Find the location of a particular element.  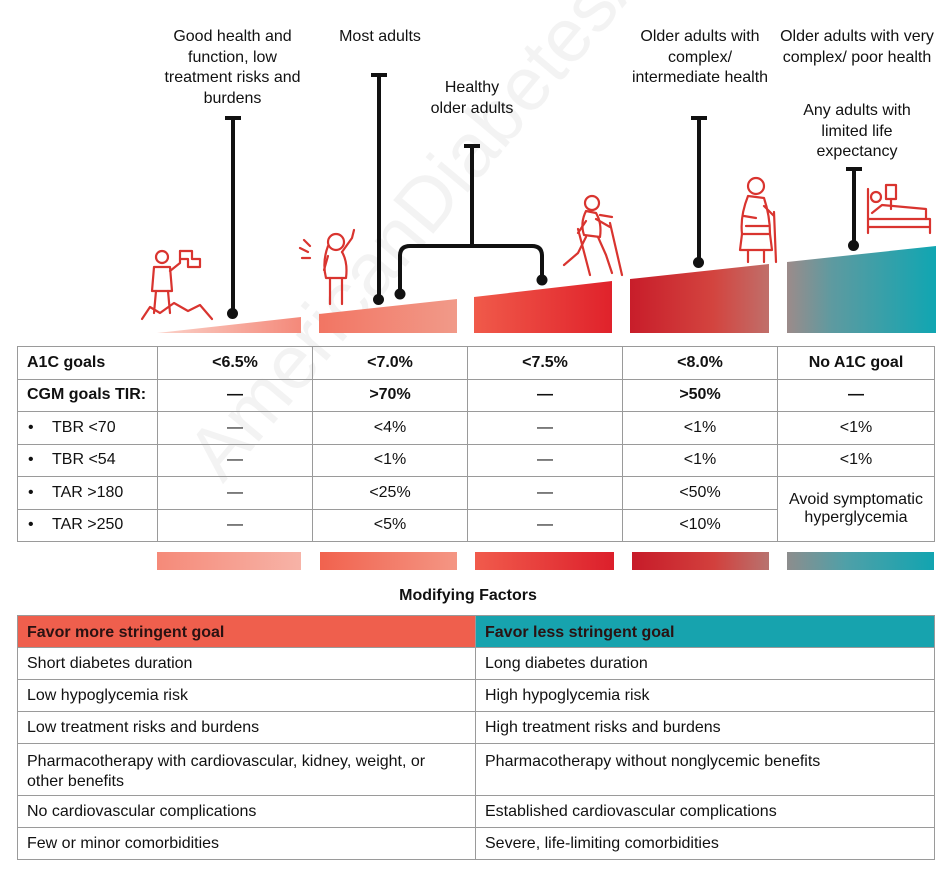

stringent-factor: Short diabetes duration is located at coordinates (246, 663).